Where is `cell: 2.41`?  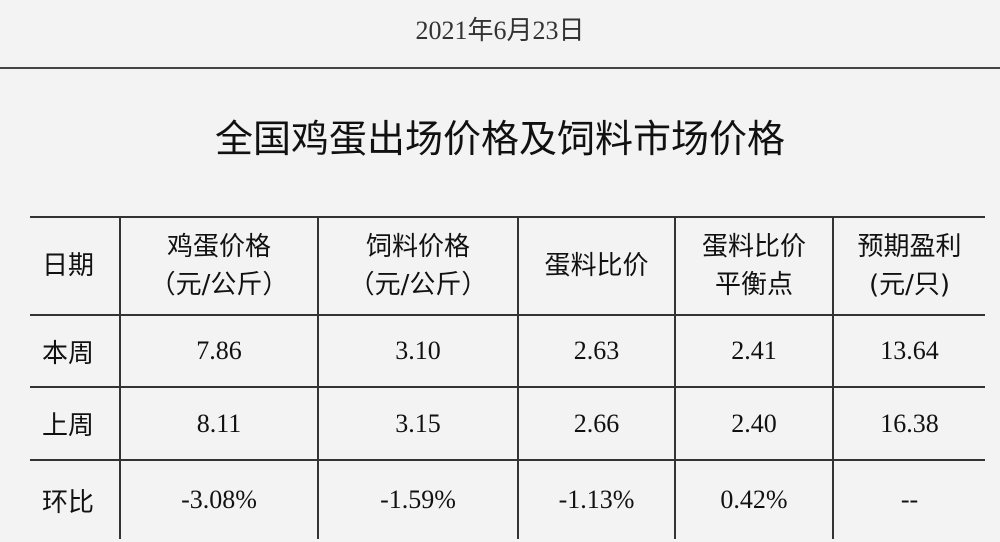
cell: 2.41 is located at coordinates (754, 351).